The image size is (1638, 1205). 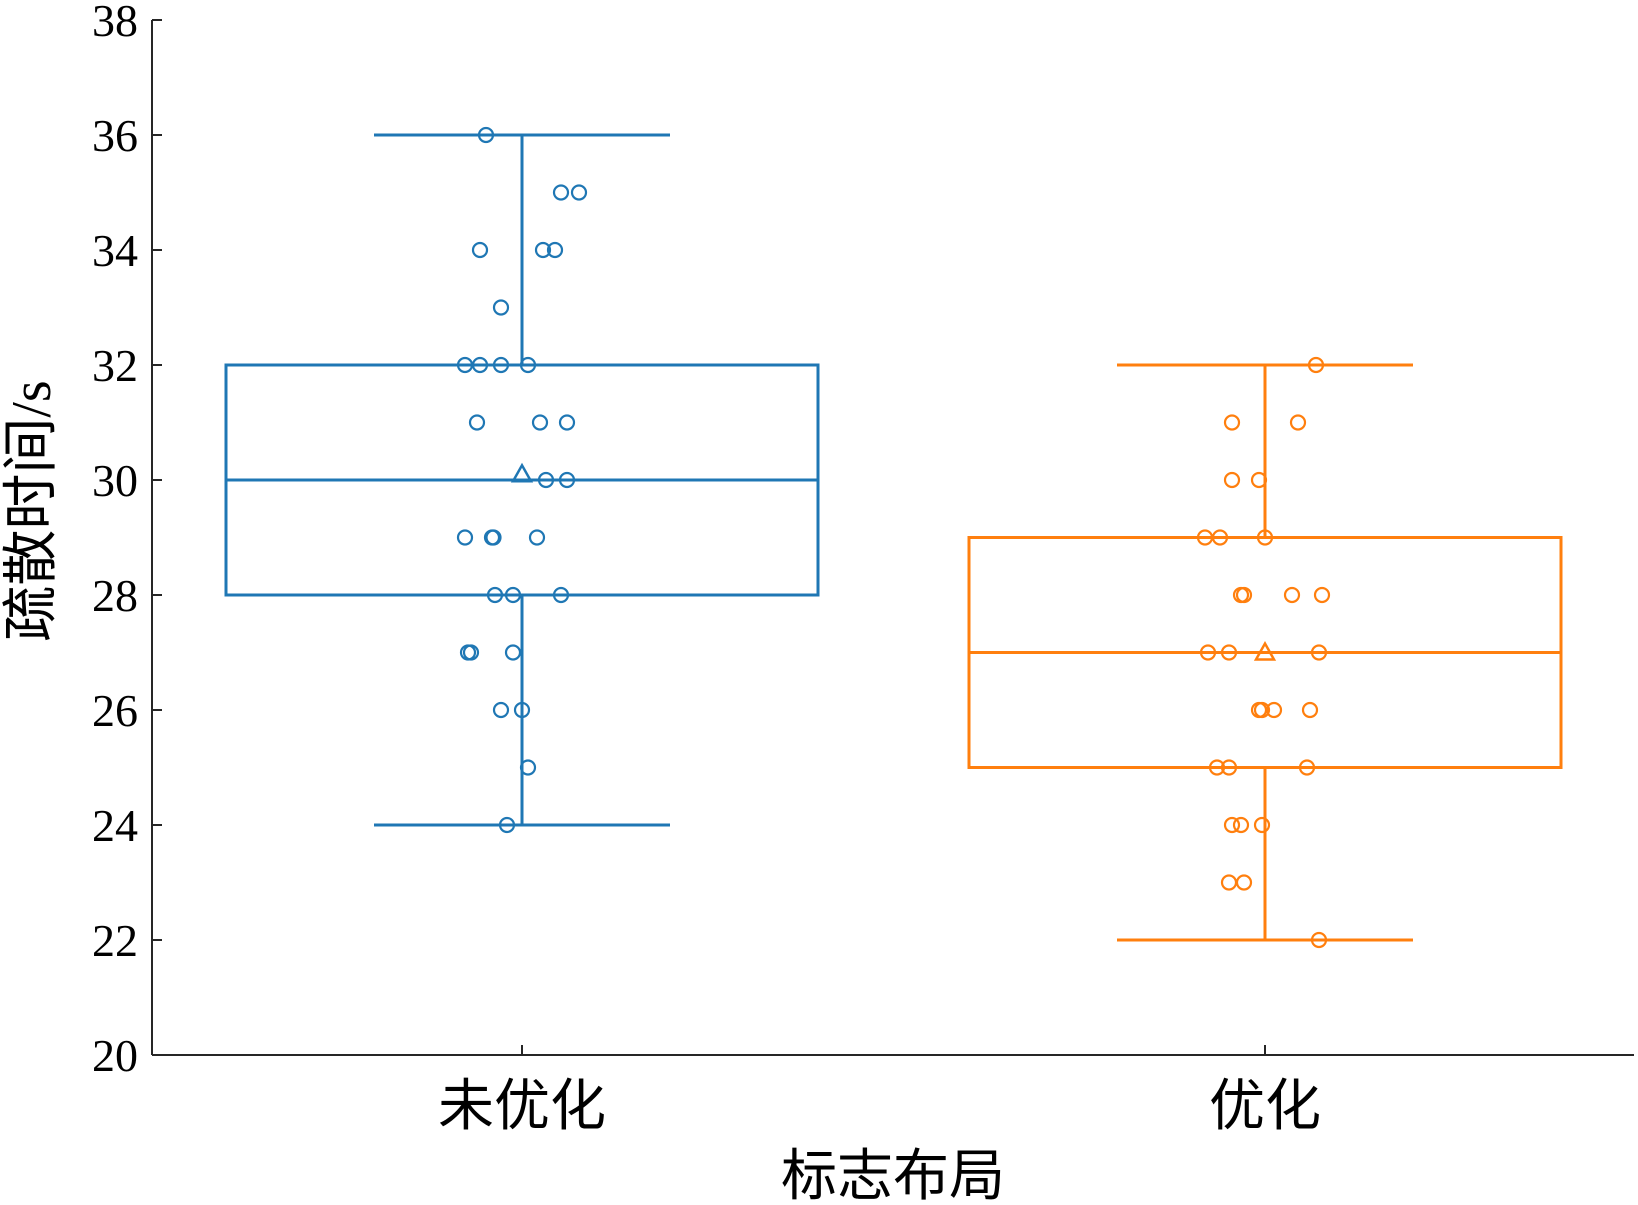 I want to click on x-tick-label: 未优化, so click(x=522, y=1107).